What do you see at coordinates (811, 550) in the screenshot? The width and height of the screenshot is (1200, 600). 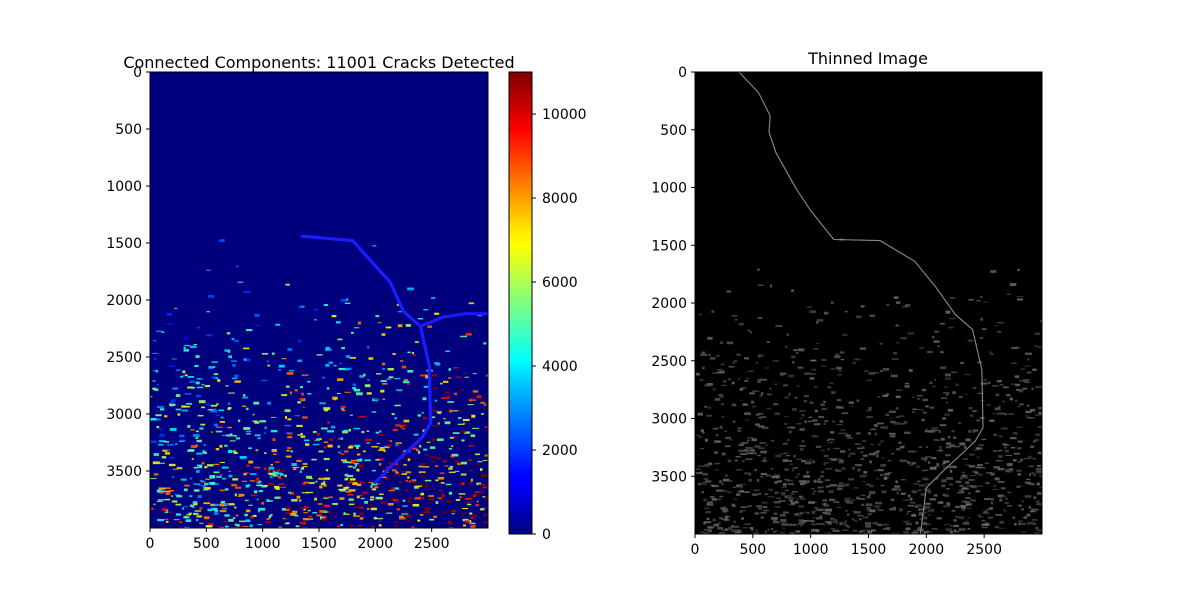 I see `right-x-tick-label: 1000` at bounding box center [811, 550].